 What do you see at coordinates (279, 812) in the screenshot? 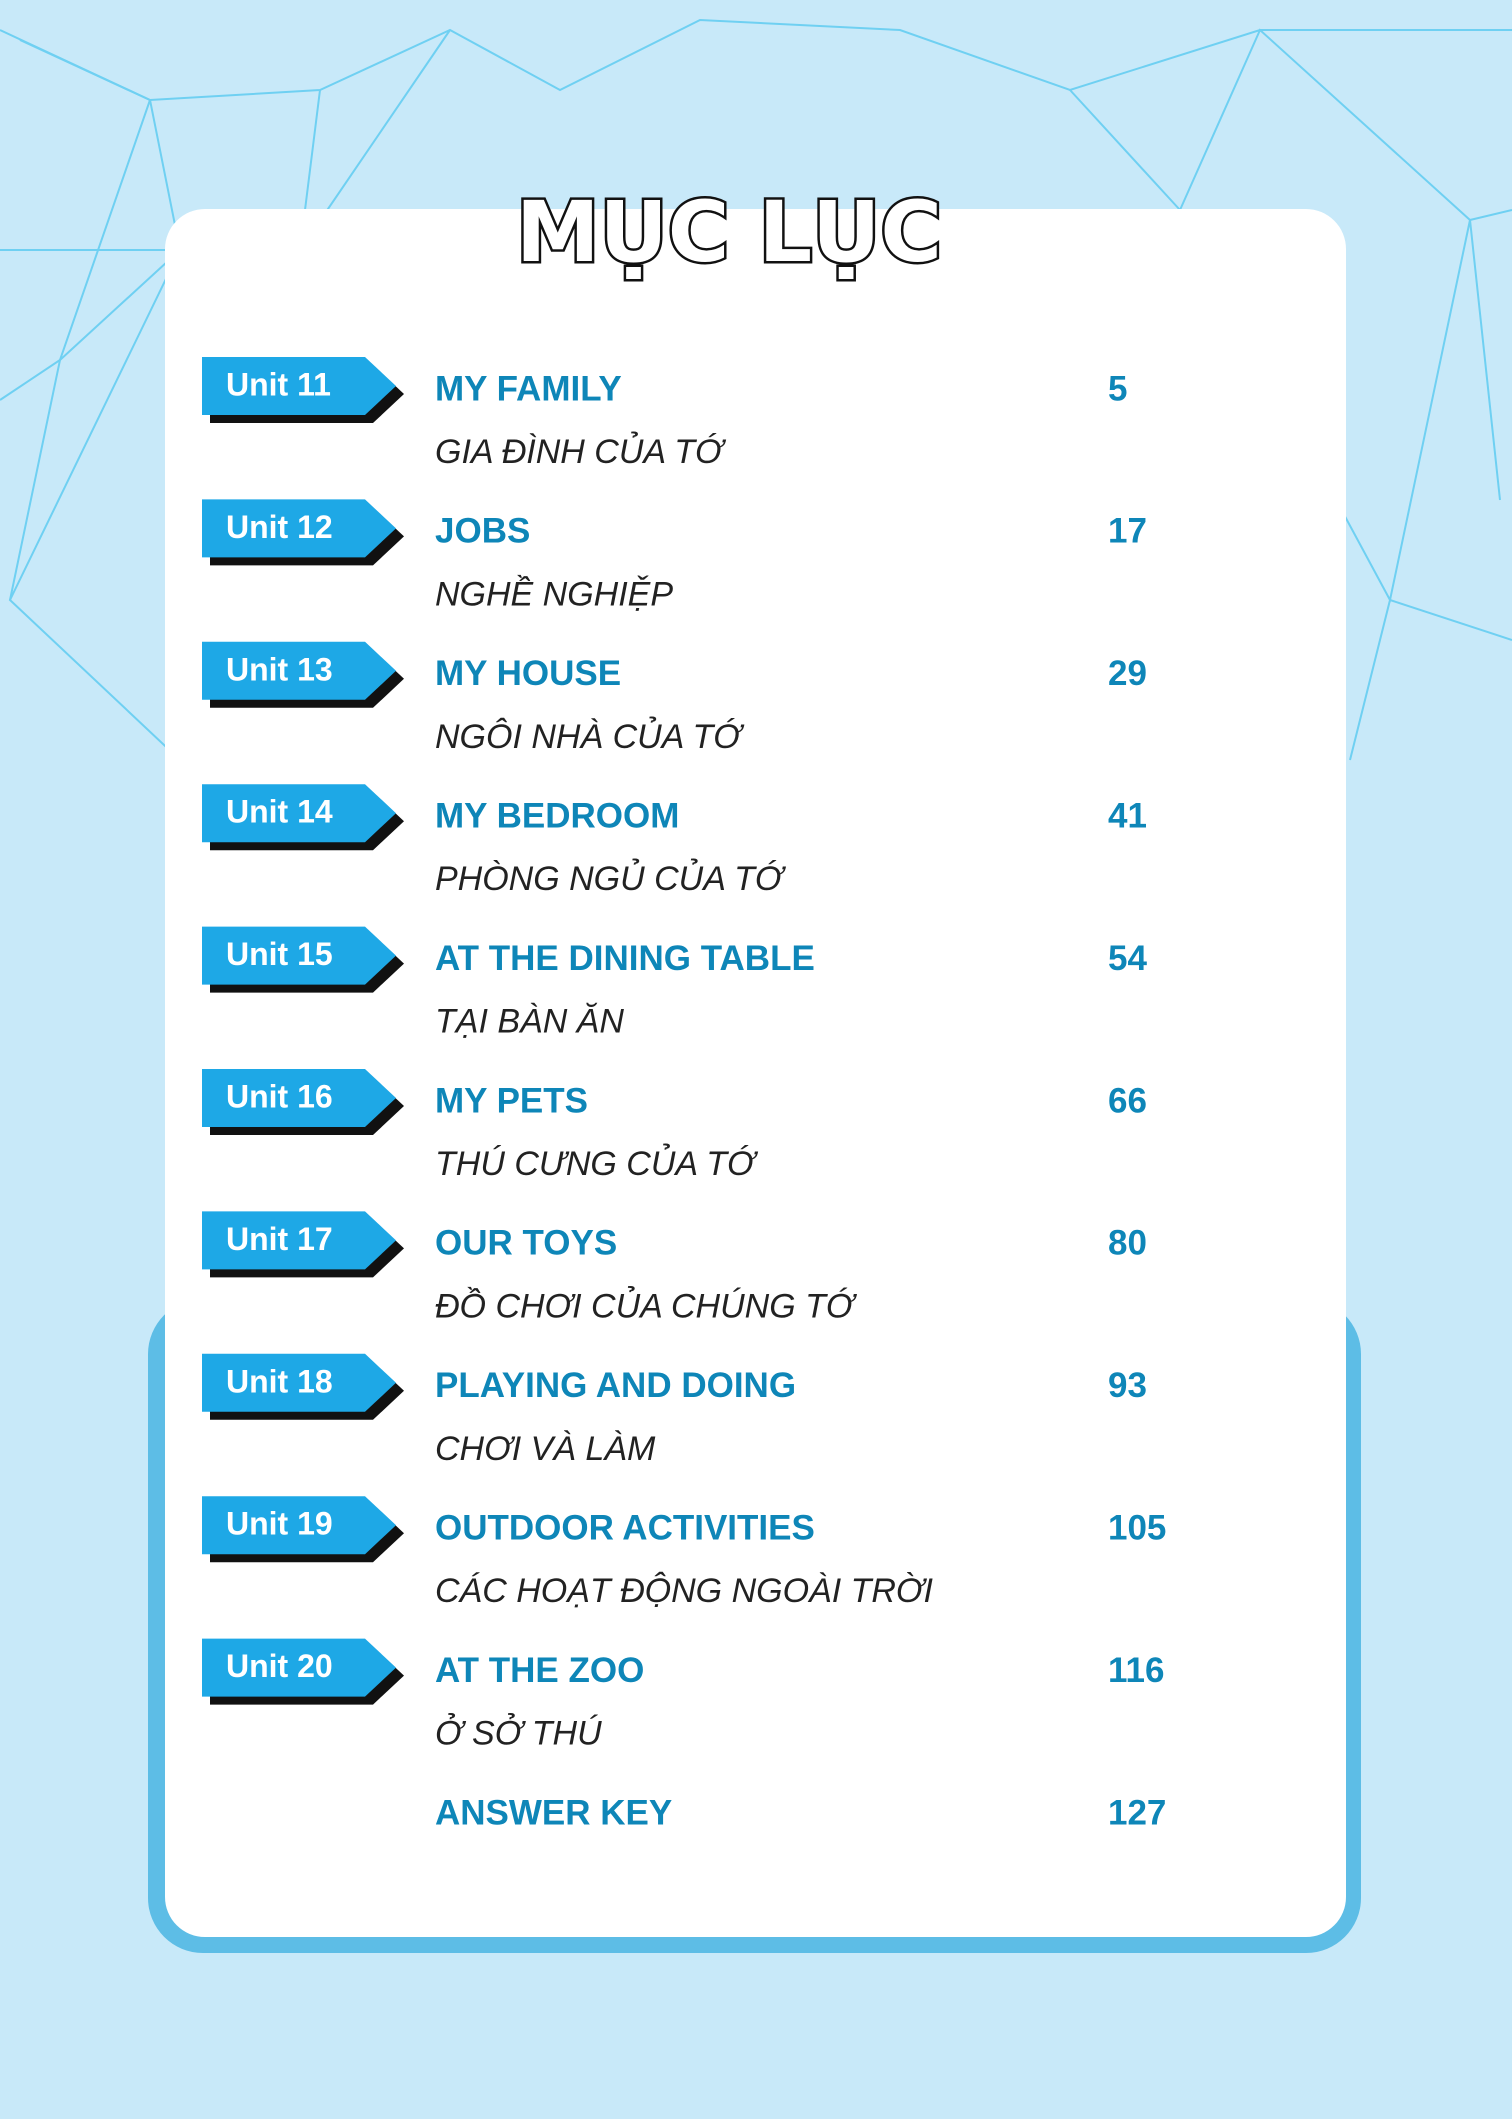
I see `unit-label: Unit 14` at bounding box center [279, 812].